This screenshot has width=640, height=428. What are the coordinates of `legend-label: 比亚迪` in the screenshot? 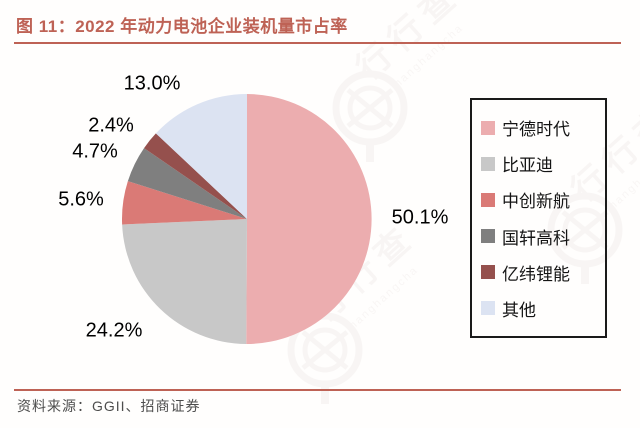 It's located at (527, 166).